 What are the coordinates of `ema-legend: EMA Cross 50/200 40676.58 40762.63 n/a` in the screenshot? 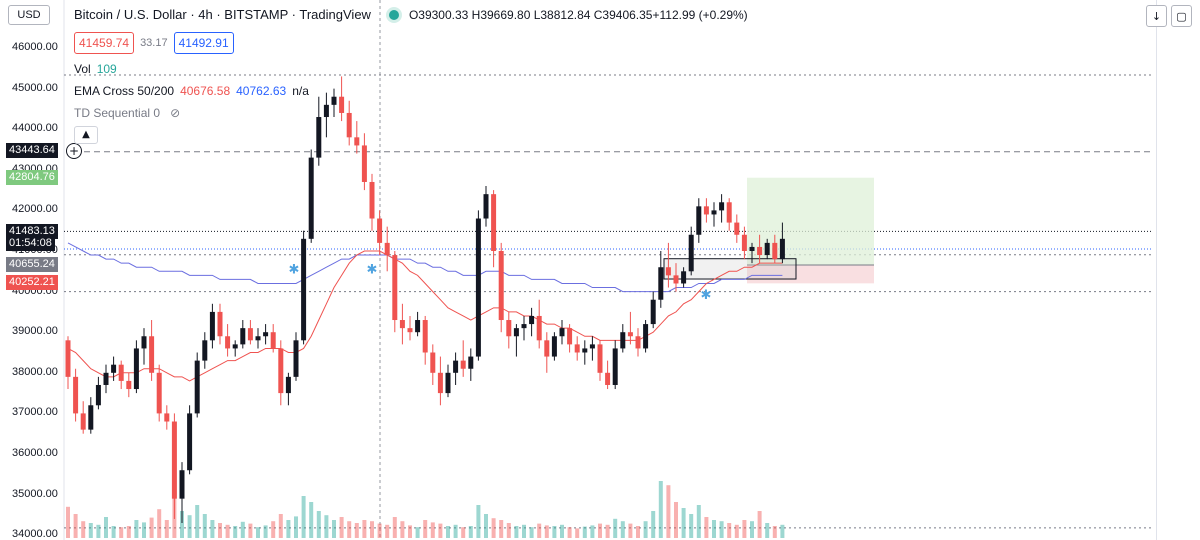 It's located at (191, 91).